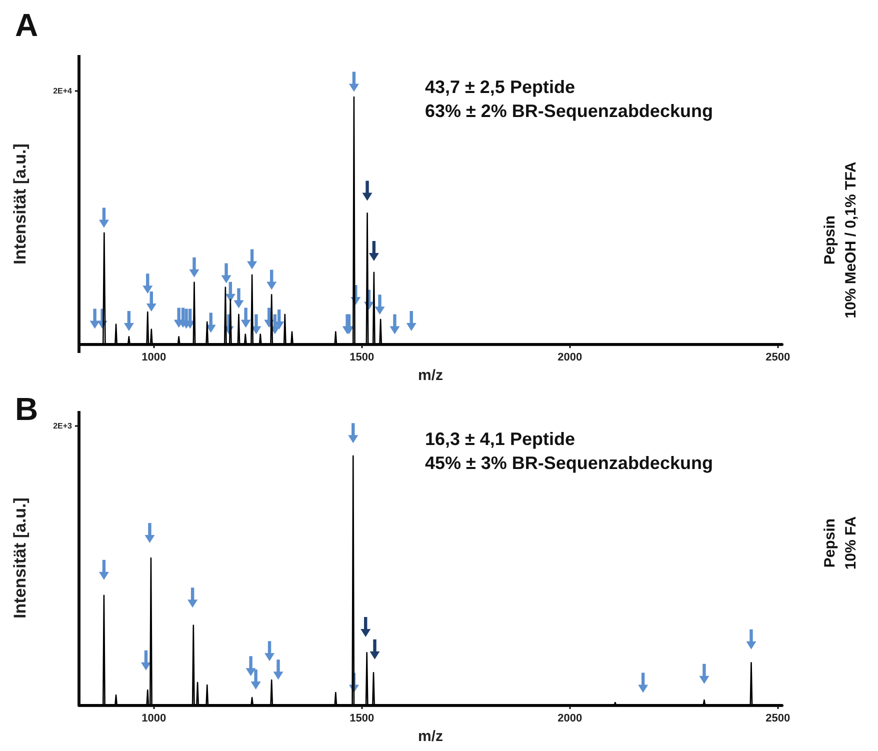 The width and height of the screenshot is (878, 751). What do you see at coordinates (851, 239) in the screenshot?
I see `text: 10% MeOH / 0,1% TFA` at bounding box center [851, 239].